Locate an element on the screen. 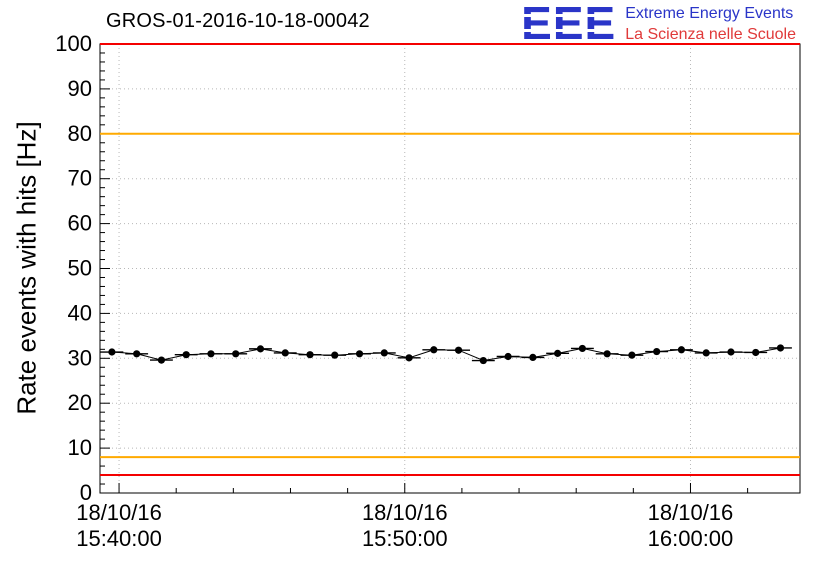 Image resolution: width=836 pixels, height=572 pixels. series-line is located at coordinates (446, 354).